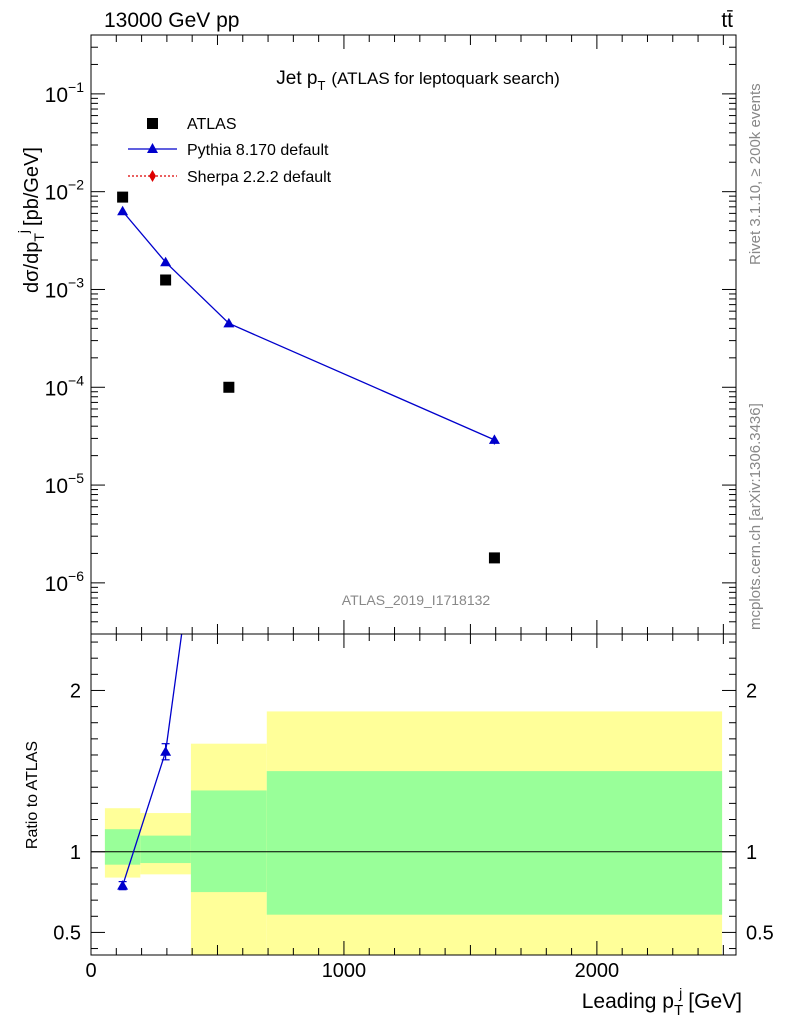 The height and width of the screenshot is (1024, 786). What do you see at coordinates (751, 853) in the screenshot?
I see `ratio-y-tick-label-right: 1` at bounding box center [751, 853].